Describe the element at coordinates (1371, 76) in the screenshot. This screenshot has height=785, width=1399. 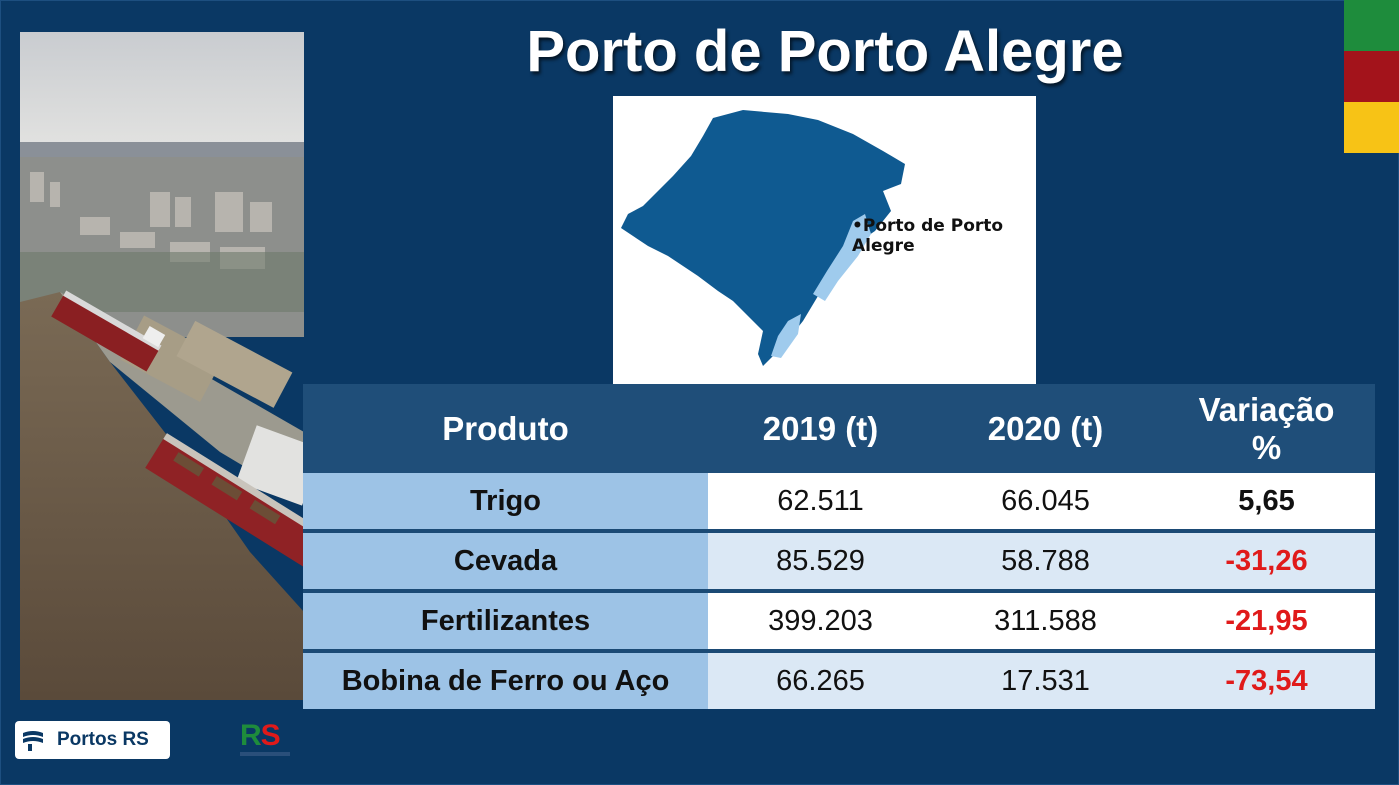
I see `rs-flag-stripes` at that location.